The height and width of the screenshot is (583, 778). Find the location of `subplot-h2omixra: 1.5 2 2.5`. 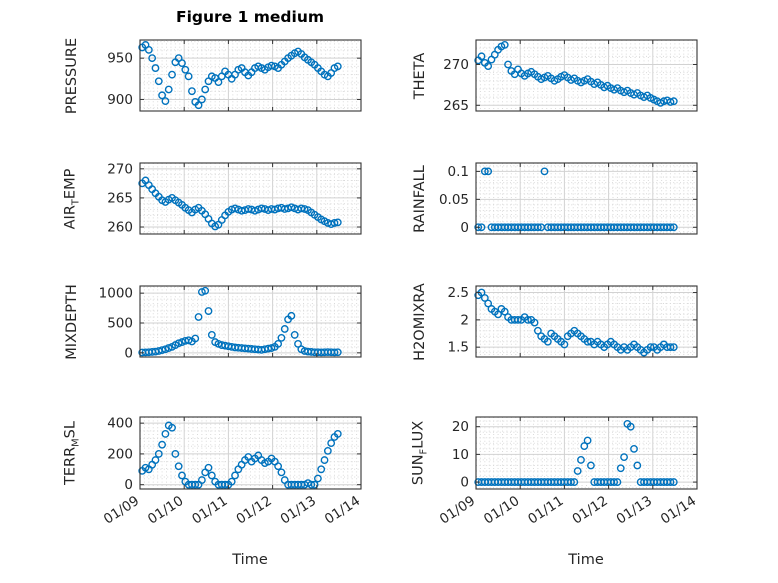

subplot-h2omixra: 1.5 2 2.5 is located at coordinates (562, 325).